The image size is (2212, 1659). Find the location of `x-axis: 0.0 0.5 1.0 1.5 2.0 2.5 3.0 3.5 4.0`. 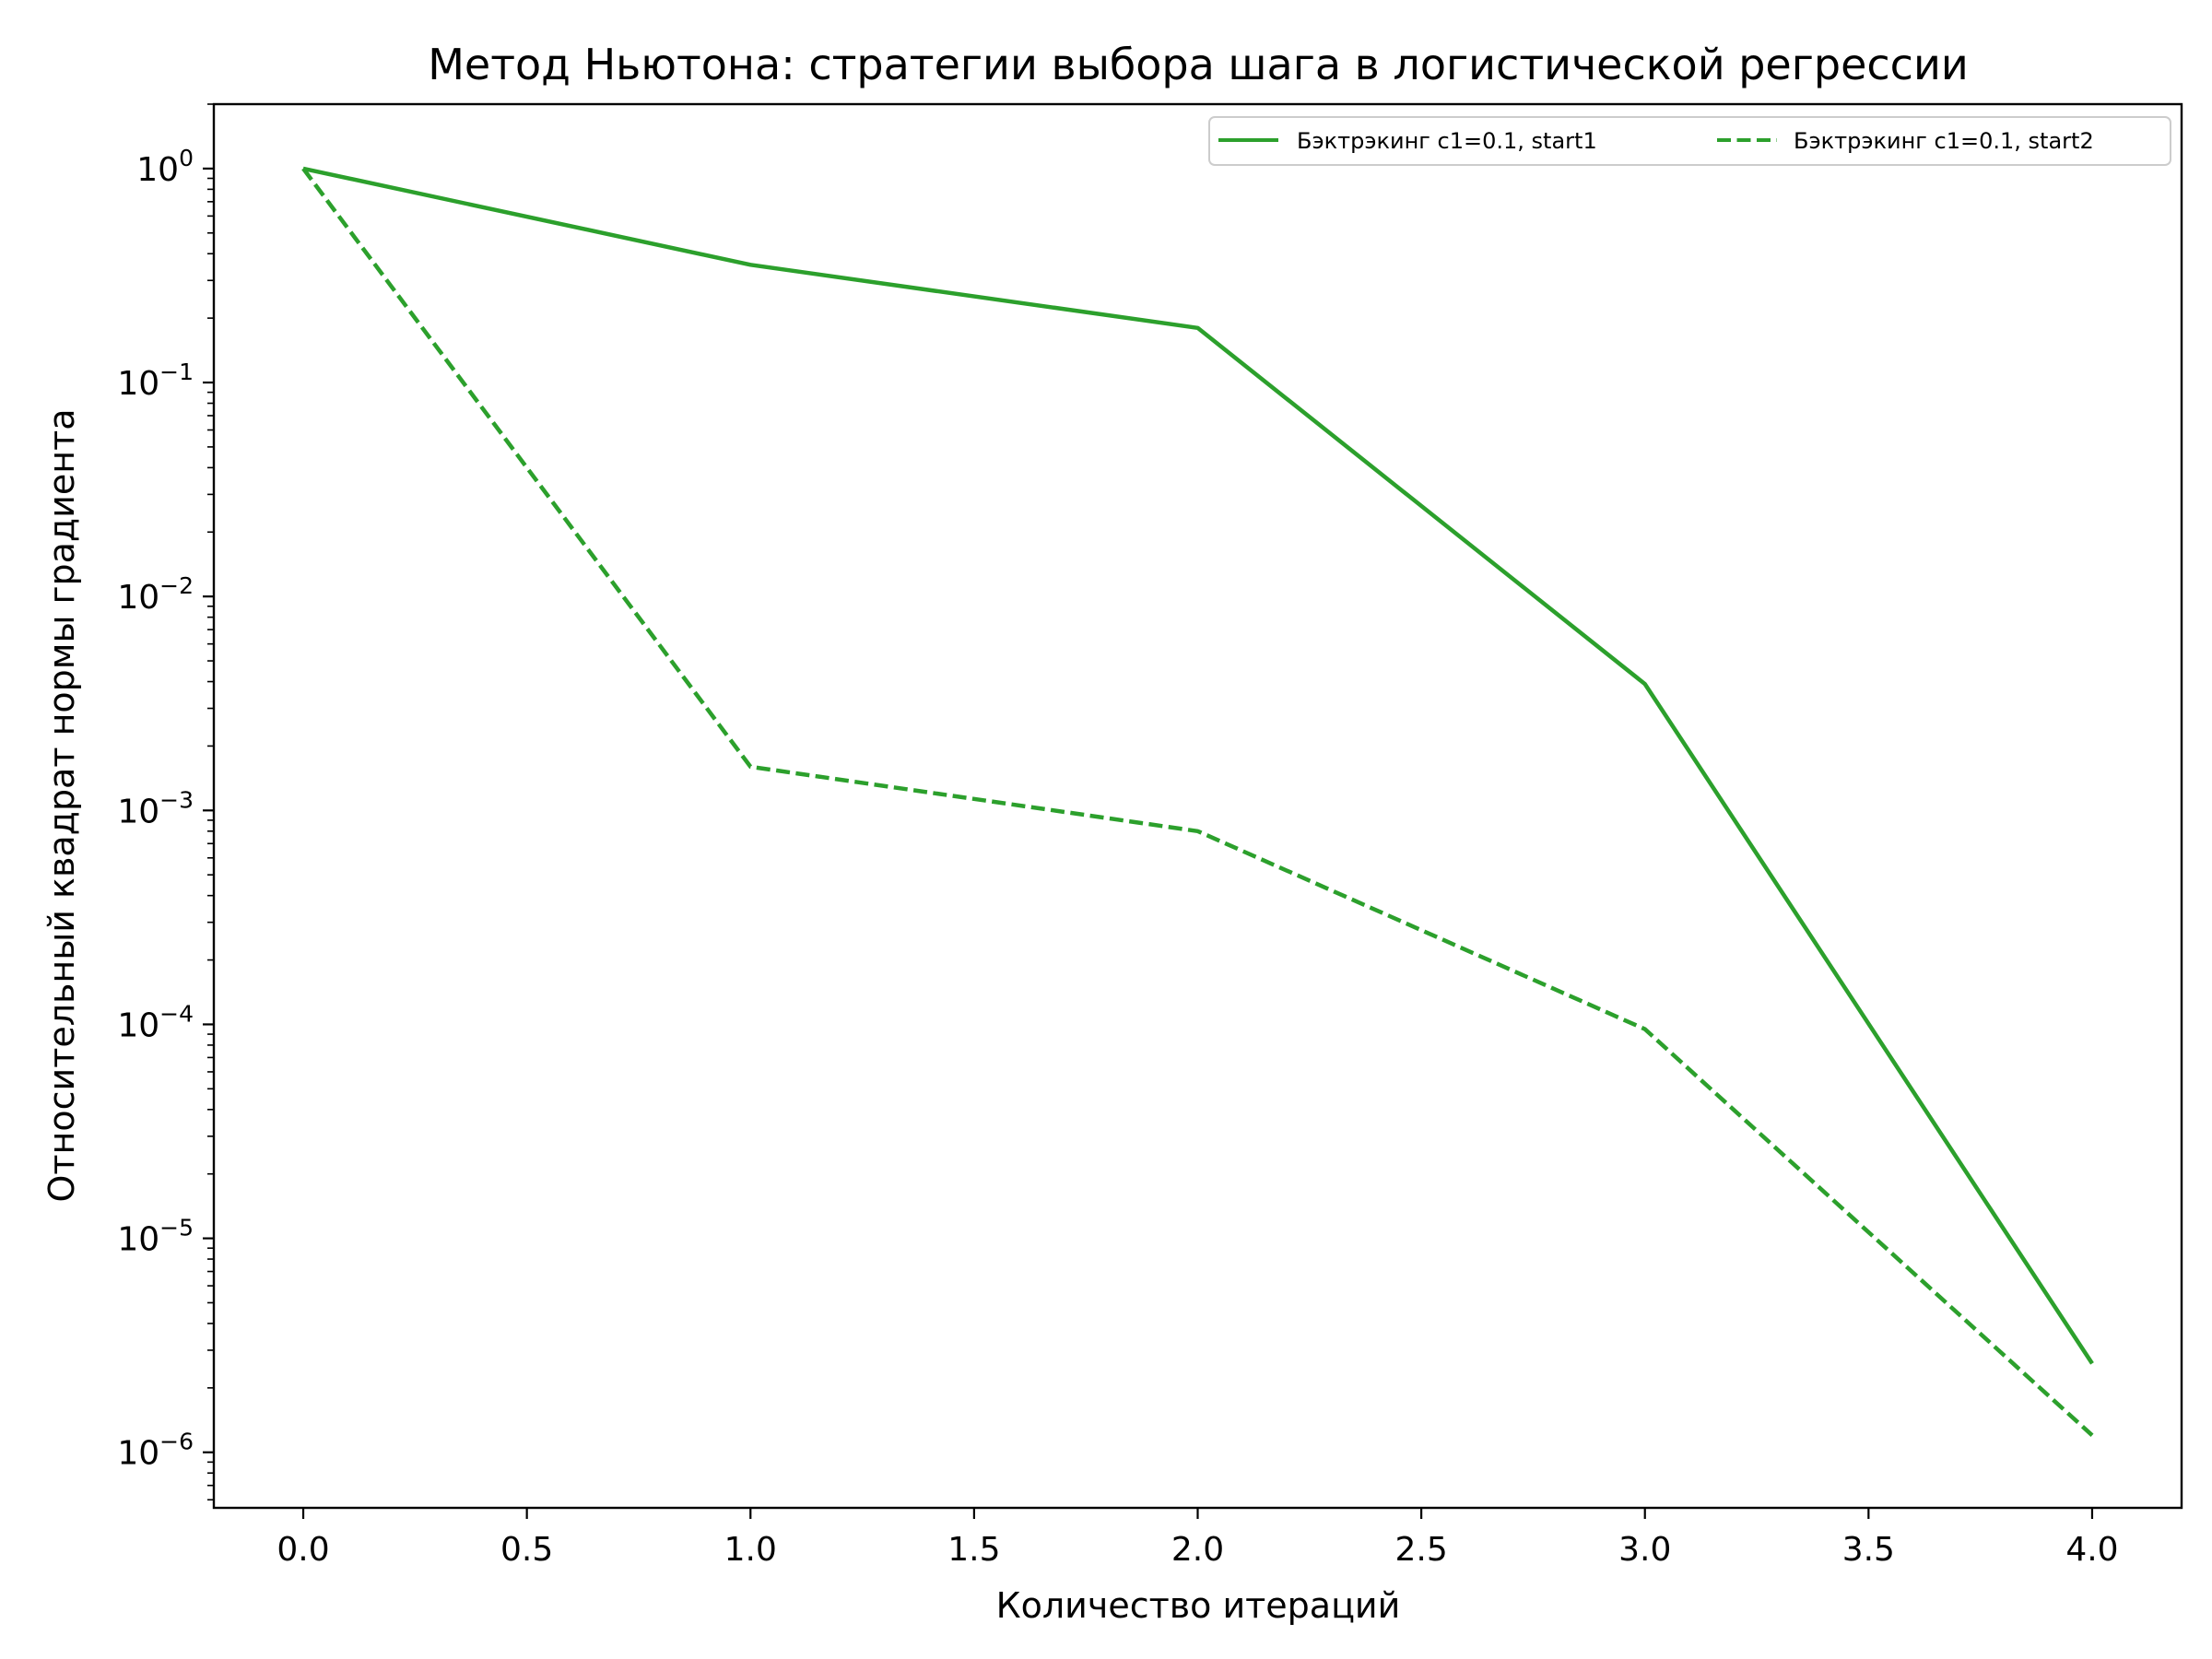

x-axis: 0.0 0.5 1.0 1.5 2.0 2.5 3.0 3.5 4.0 is located at coordinates (1197, 1538).